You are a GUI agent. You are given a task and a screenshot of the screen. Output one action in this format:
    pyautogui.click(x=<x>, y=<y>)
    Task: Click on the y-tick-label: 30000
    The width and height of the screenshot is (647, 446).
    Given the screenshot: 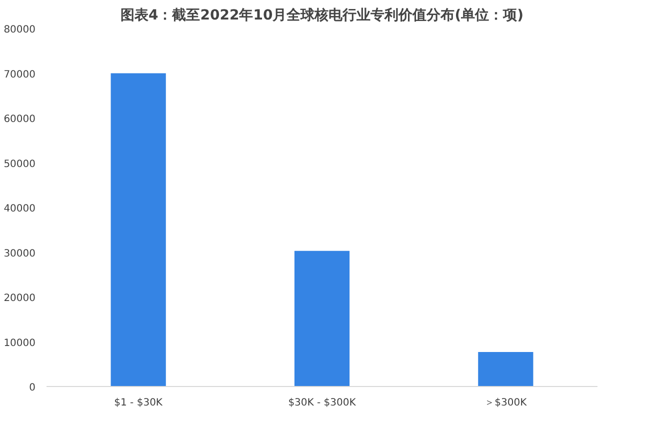 What is the action you would take?
    pyautogui.click(x=20, y=254)
    